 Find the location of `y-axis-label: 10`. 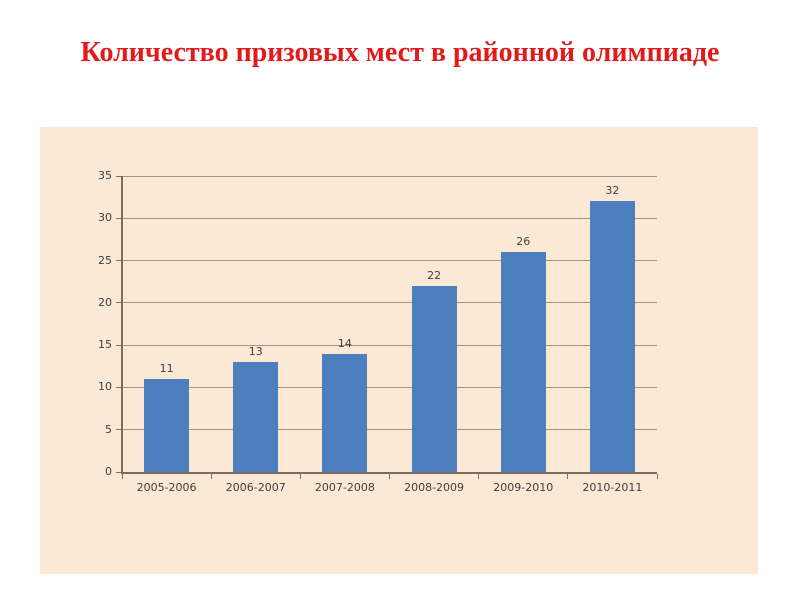

y-axis-label: 10 is located at coordinates (105, 387).